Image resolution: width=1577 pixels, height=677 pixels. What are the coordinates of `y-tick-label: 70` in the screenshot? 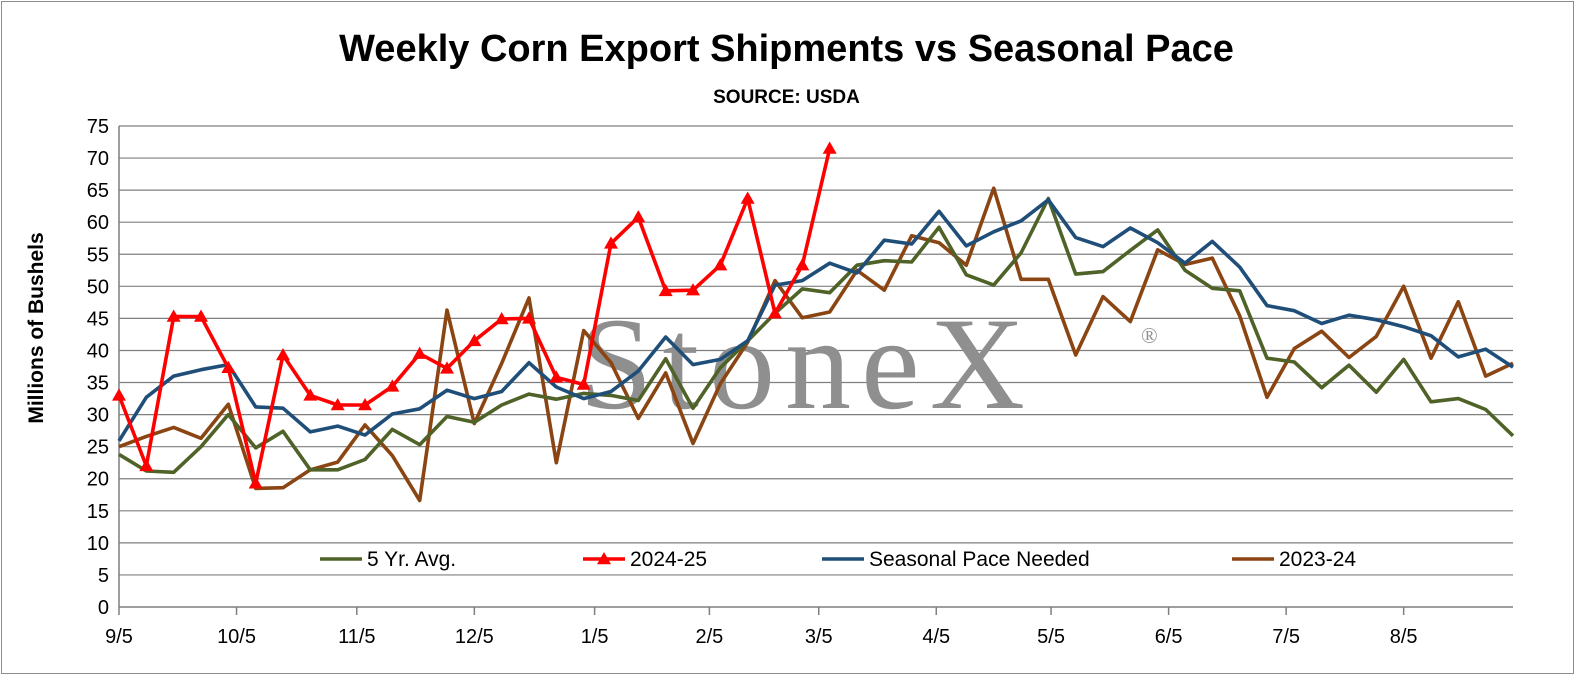 It's located at (98, 159).